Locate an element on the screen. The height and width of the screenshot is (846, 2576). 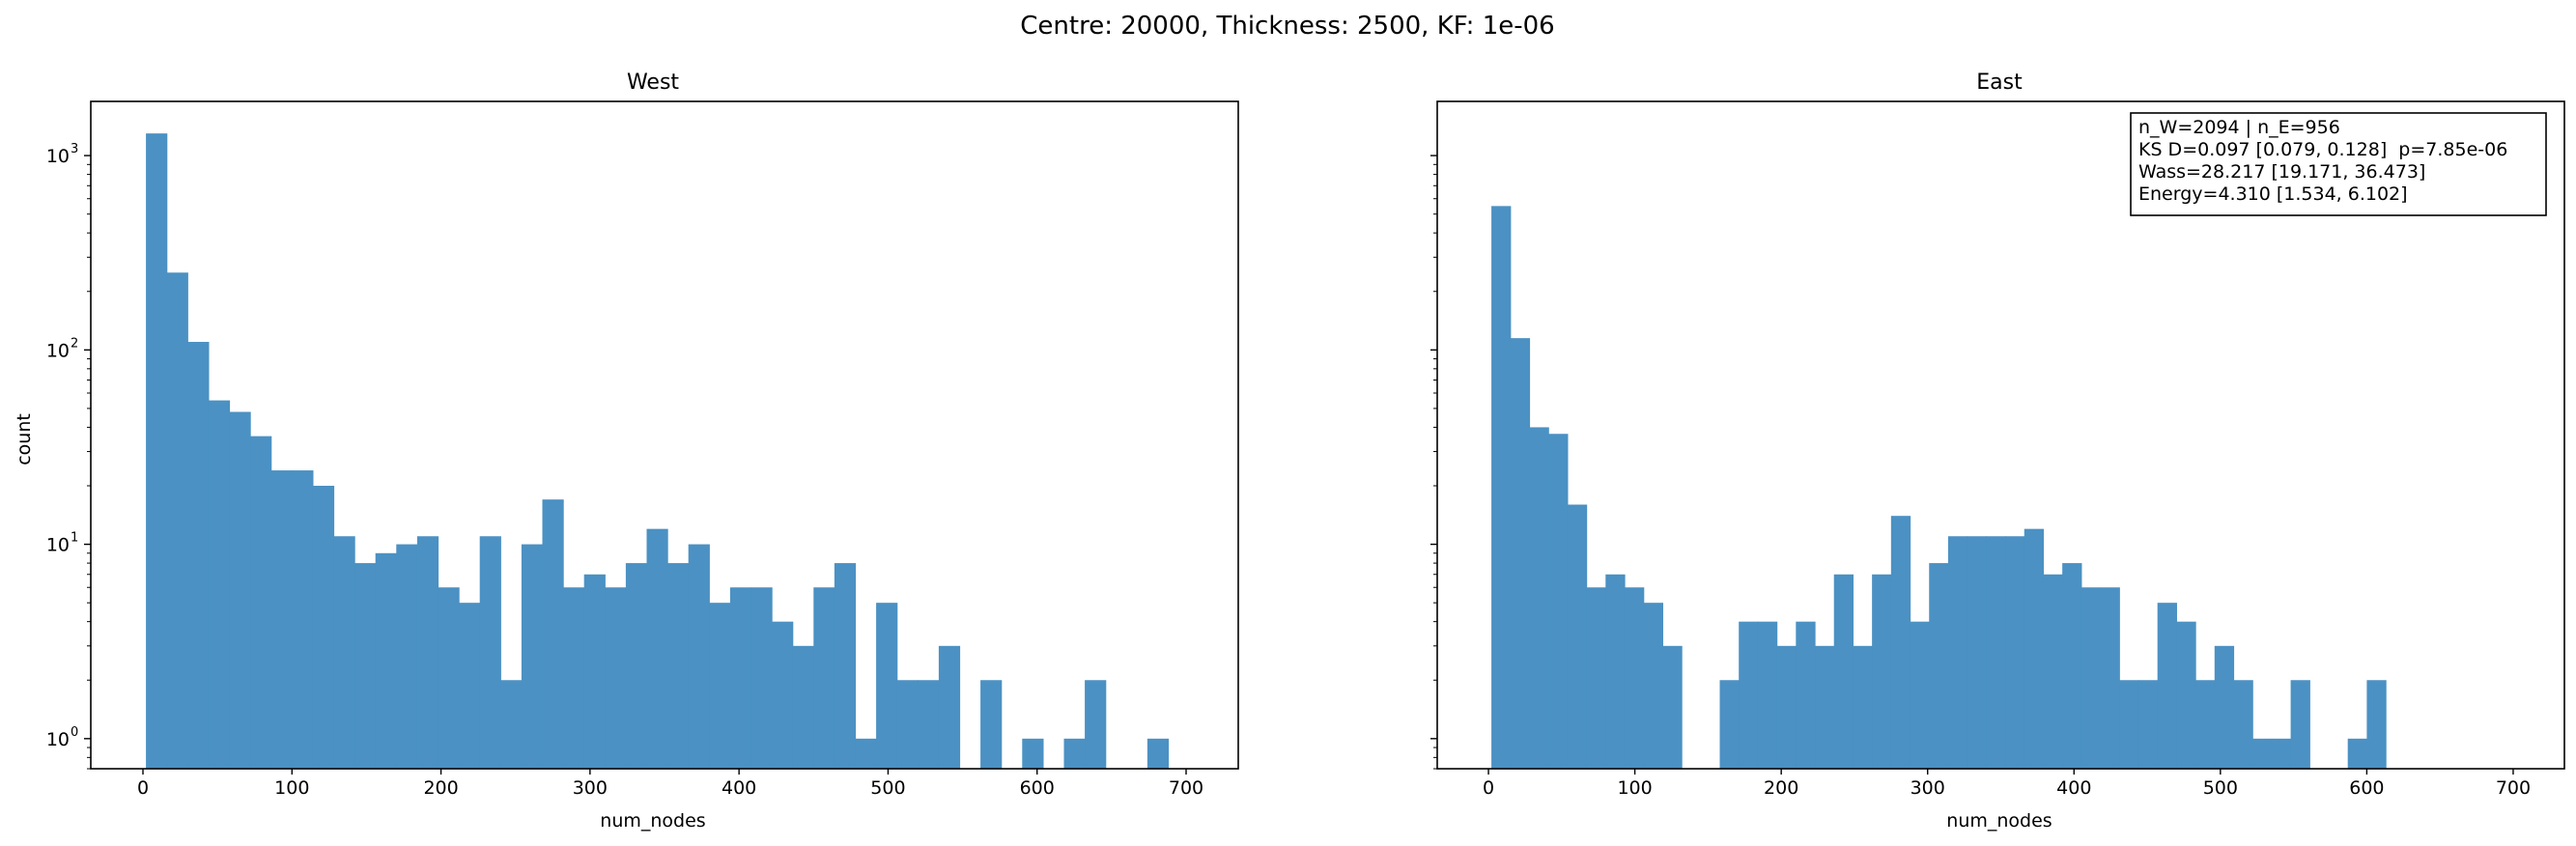
west-x-tick-label: 400 is located at coordinates (739, 788).